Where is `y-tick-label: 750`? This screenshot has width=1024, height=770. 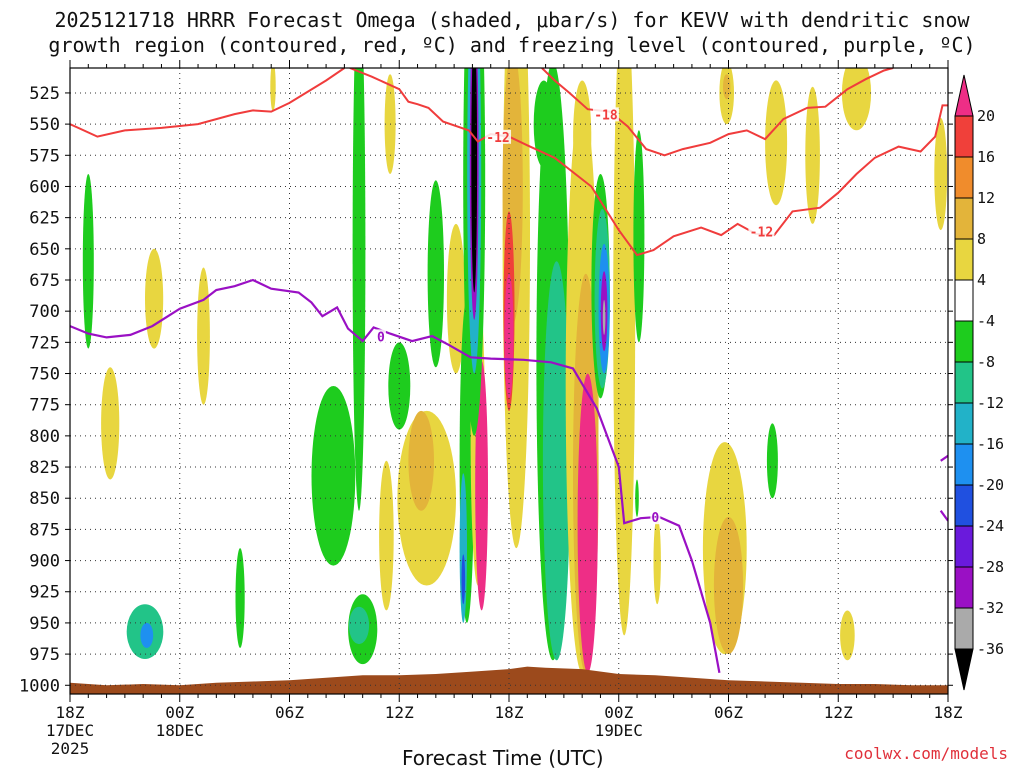 y-tick-label: 750 is located at coordinates (44, 375).